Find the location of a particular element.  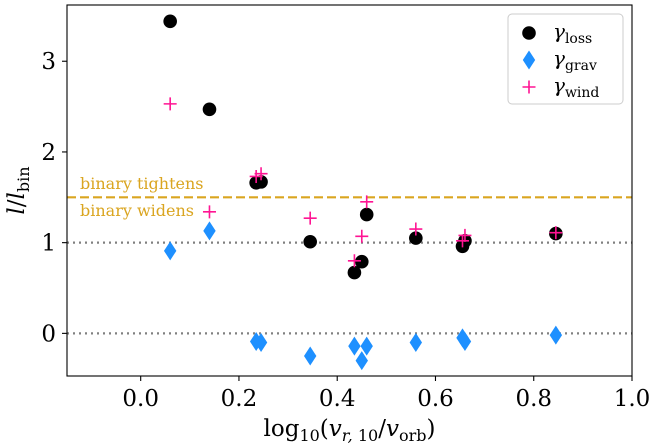

x-tick-label: 0.4 is located at coordinates (337, 399).